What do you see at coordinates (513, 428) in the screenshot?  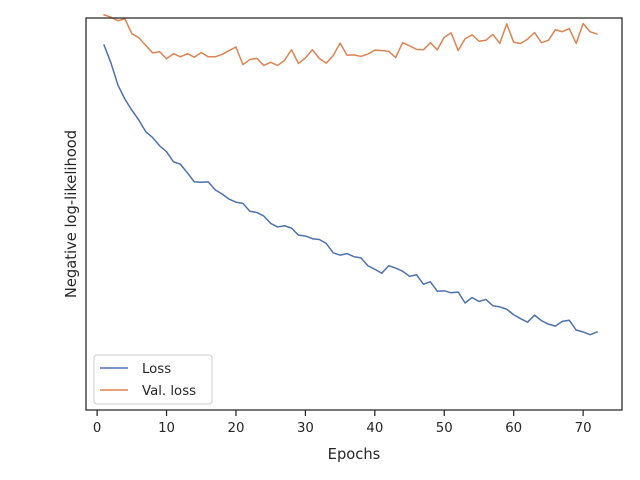 I see `x-tick-label: 60` at bounding box center [513, 428].